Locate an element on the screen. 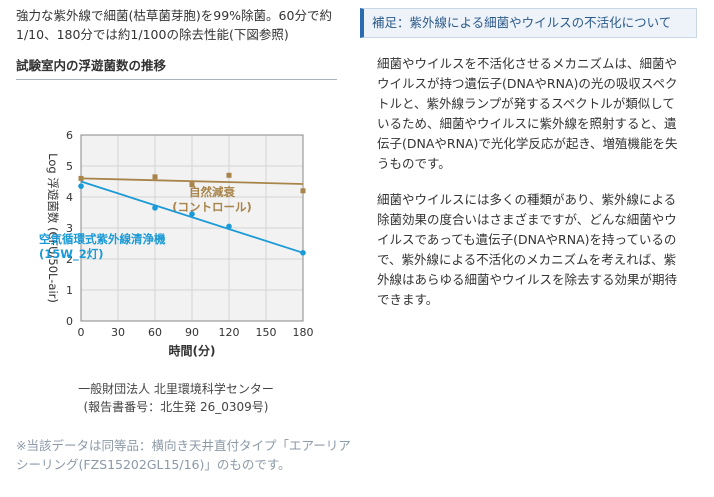 This screenshot has height=497, width=714. y-tick-label: 6 is located at coordinates (69, 135).